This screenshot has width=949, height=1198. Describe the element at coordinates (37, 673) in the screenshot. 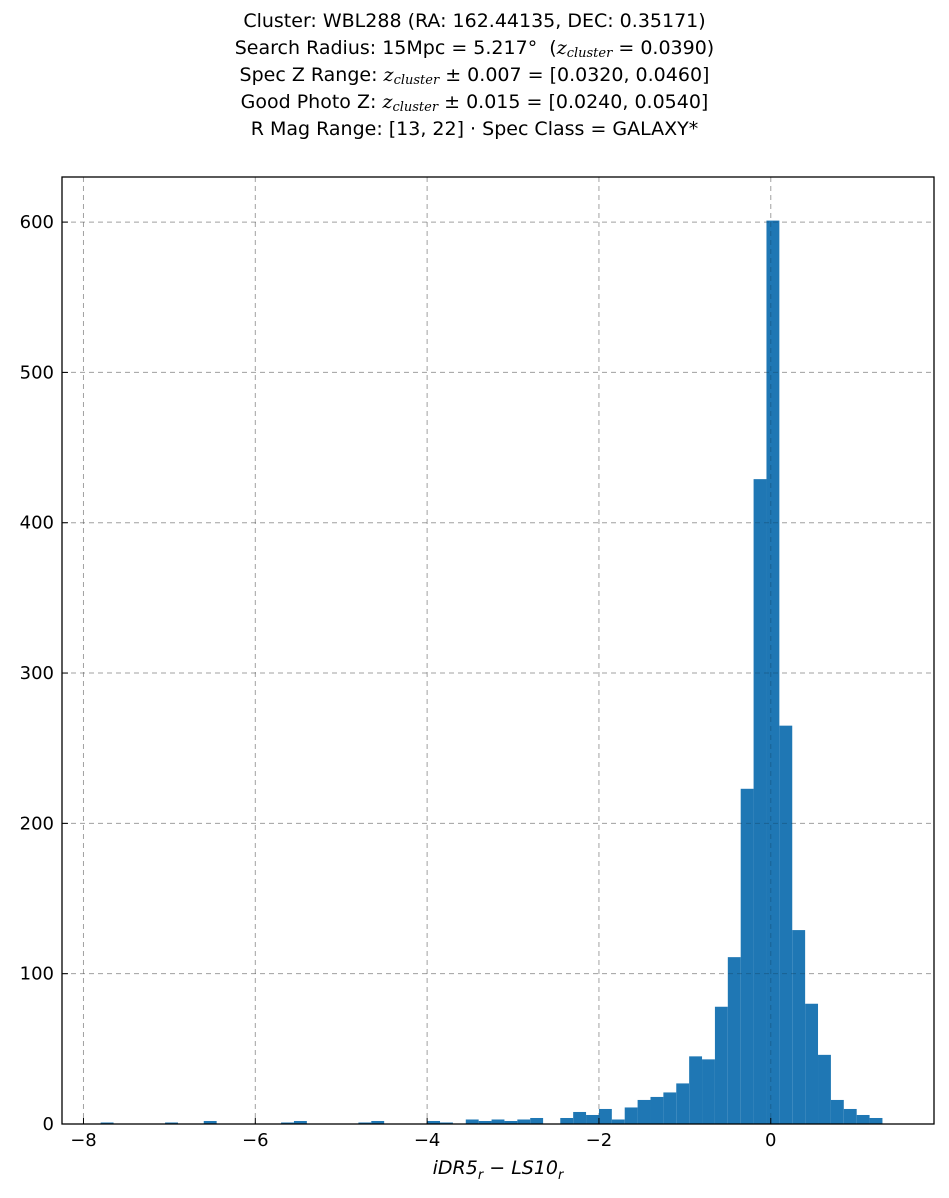

I see `y-tick-label: 300` at that location.